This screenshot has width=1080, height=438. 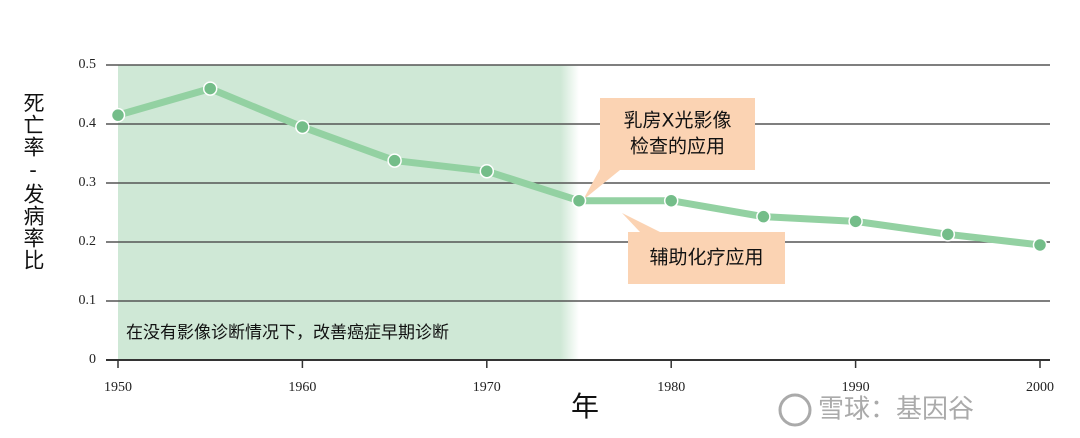 I want to click on x-tick-label: 1970, so click(x=487, y=387).